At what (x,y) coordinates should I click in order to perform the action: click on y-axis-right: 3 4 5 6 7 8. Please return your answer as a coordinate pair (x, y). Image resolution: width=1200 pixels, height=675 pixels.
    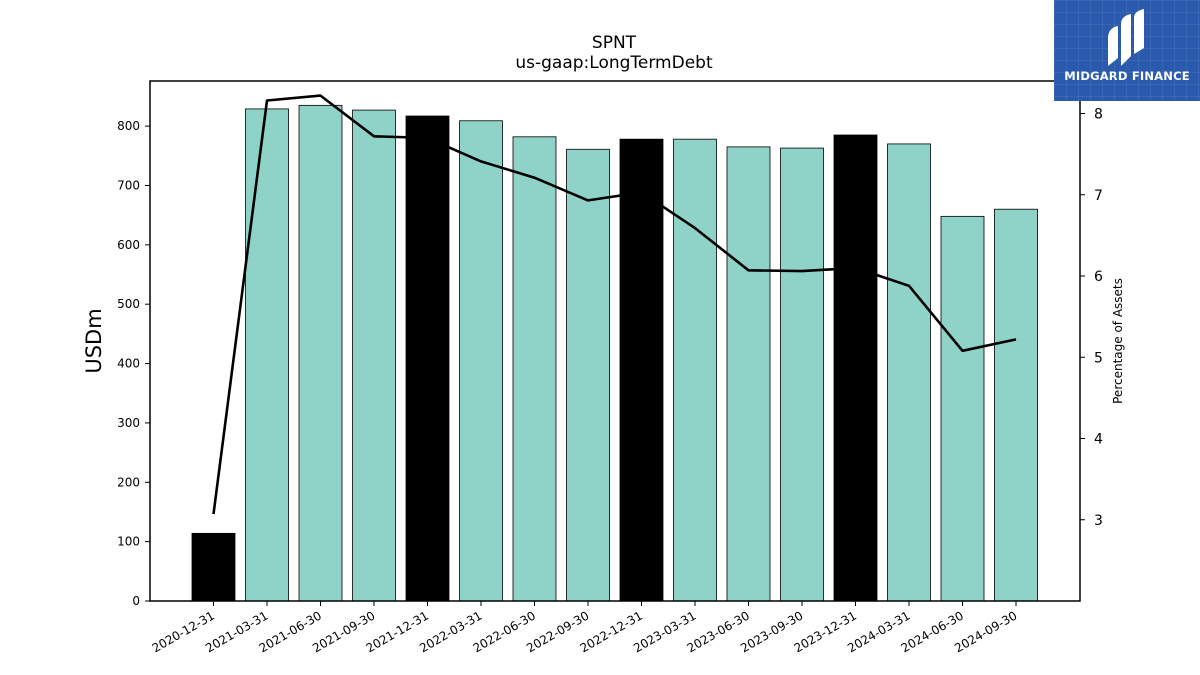
    Looking at the image, I should click on (1091, 318).